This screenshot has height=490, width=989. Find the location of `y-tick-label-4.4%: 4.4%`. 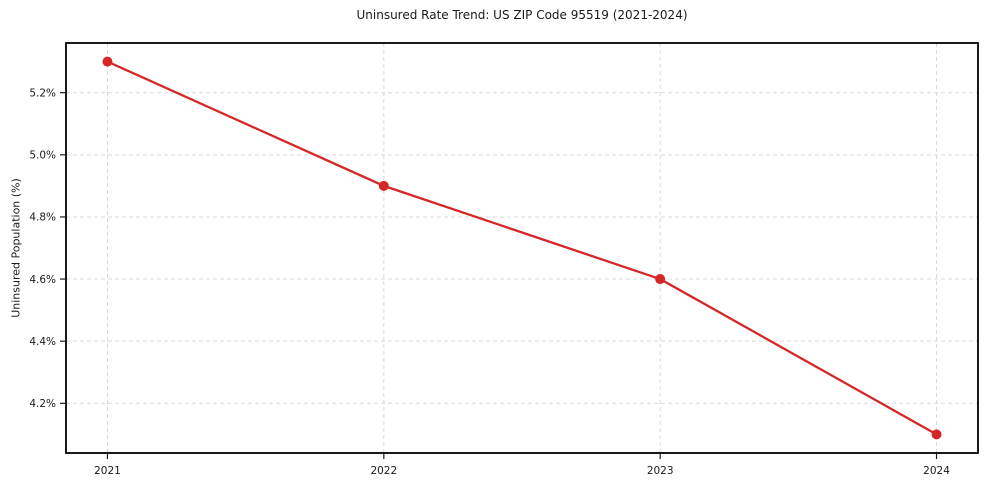

y-tick-label-4.4%: 4.4% is located at coordinates (42, 342).